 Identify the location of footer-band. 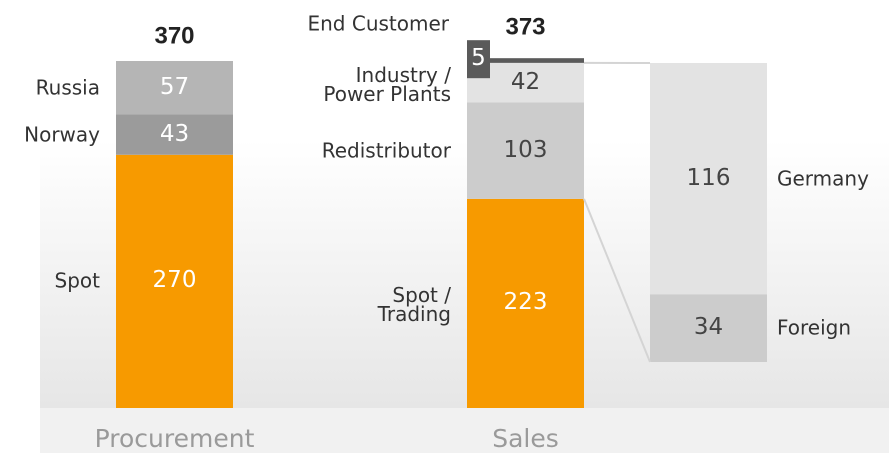
(464, 430).